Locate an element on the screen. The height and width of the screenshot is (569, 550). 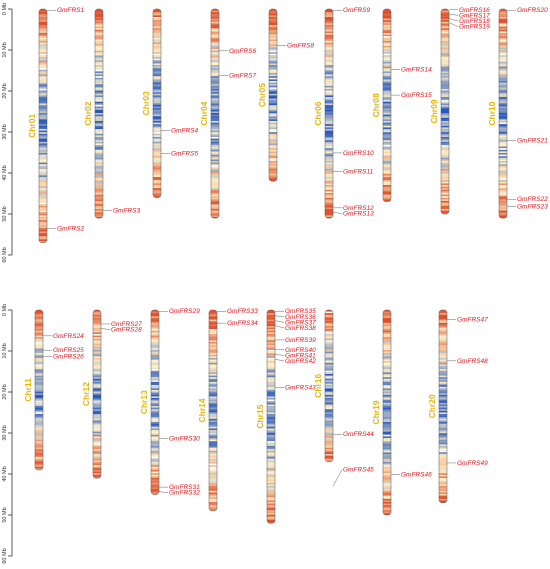
gene-label: GmFRS15 is located at coordinates (416, 95).